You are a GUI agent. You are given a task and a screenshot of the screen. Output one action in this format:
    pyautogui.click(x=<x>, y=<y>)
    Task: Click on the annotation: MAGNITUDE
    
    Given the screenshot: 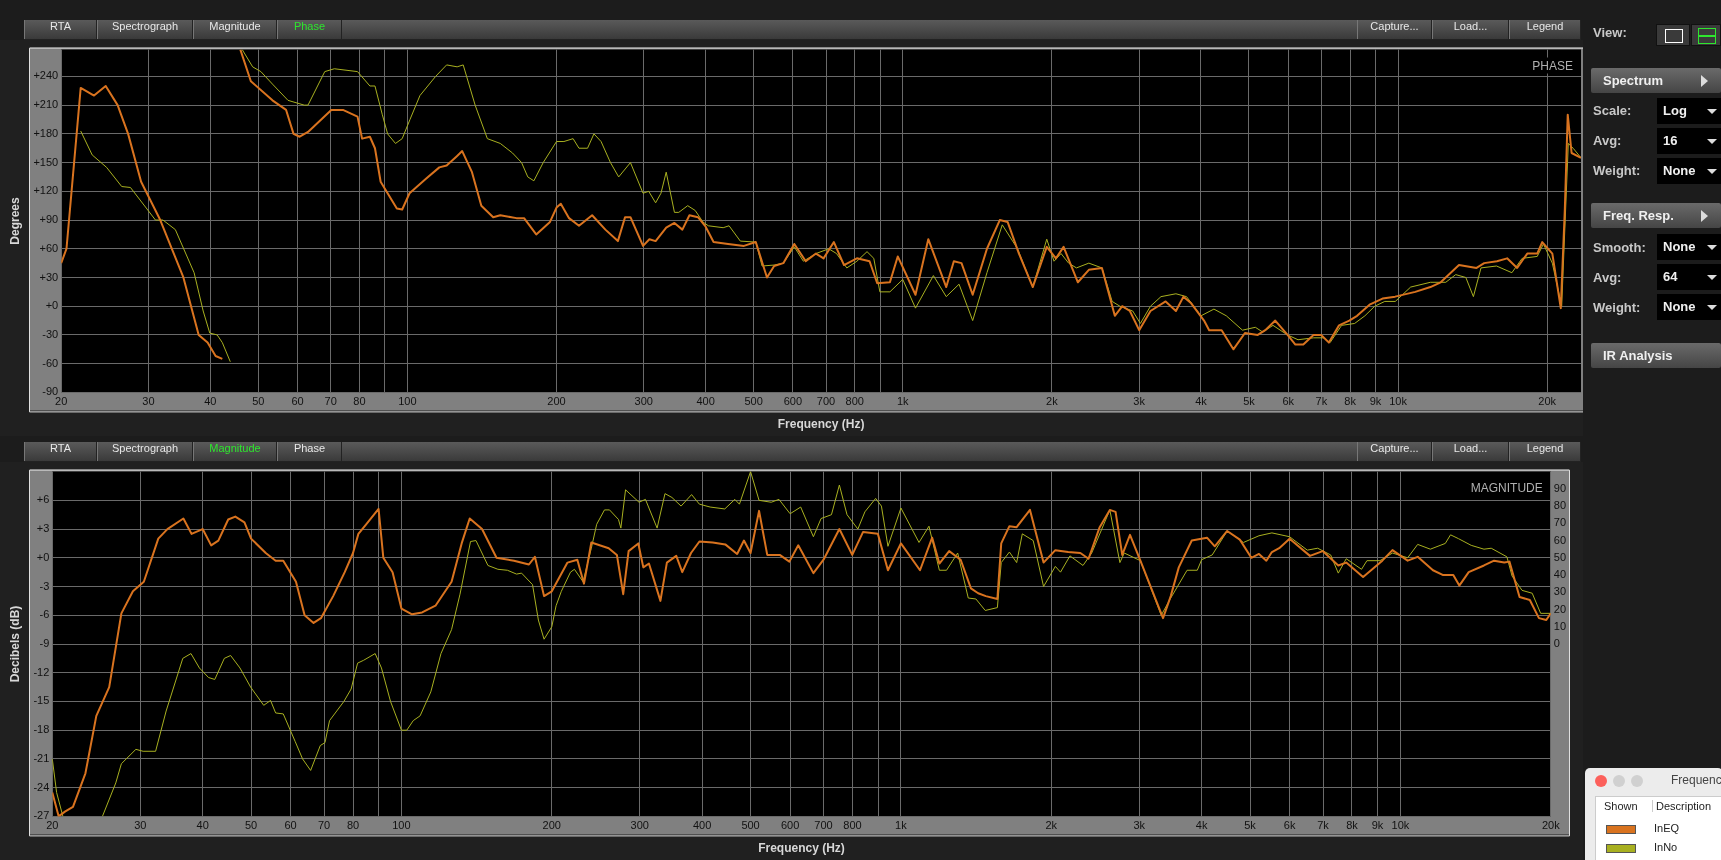 What is the action you would take?
    pyautogui.click(x=1506, y=487)
    